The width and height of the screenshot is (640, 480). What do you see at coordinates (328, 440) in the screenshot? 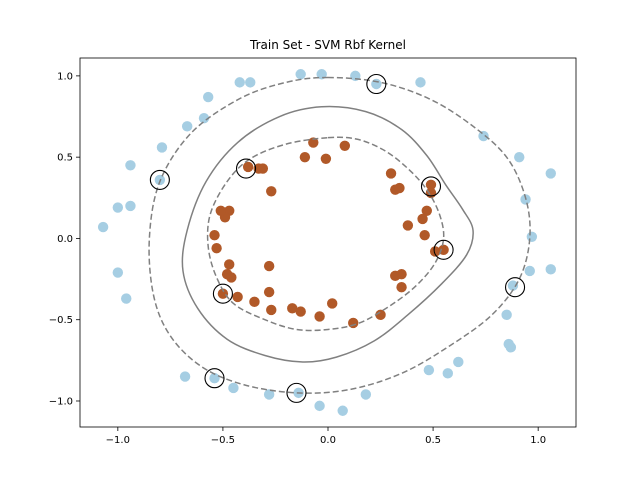
I see `x-tick-label: 0.0` at bounding box center [328, 440].